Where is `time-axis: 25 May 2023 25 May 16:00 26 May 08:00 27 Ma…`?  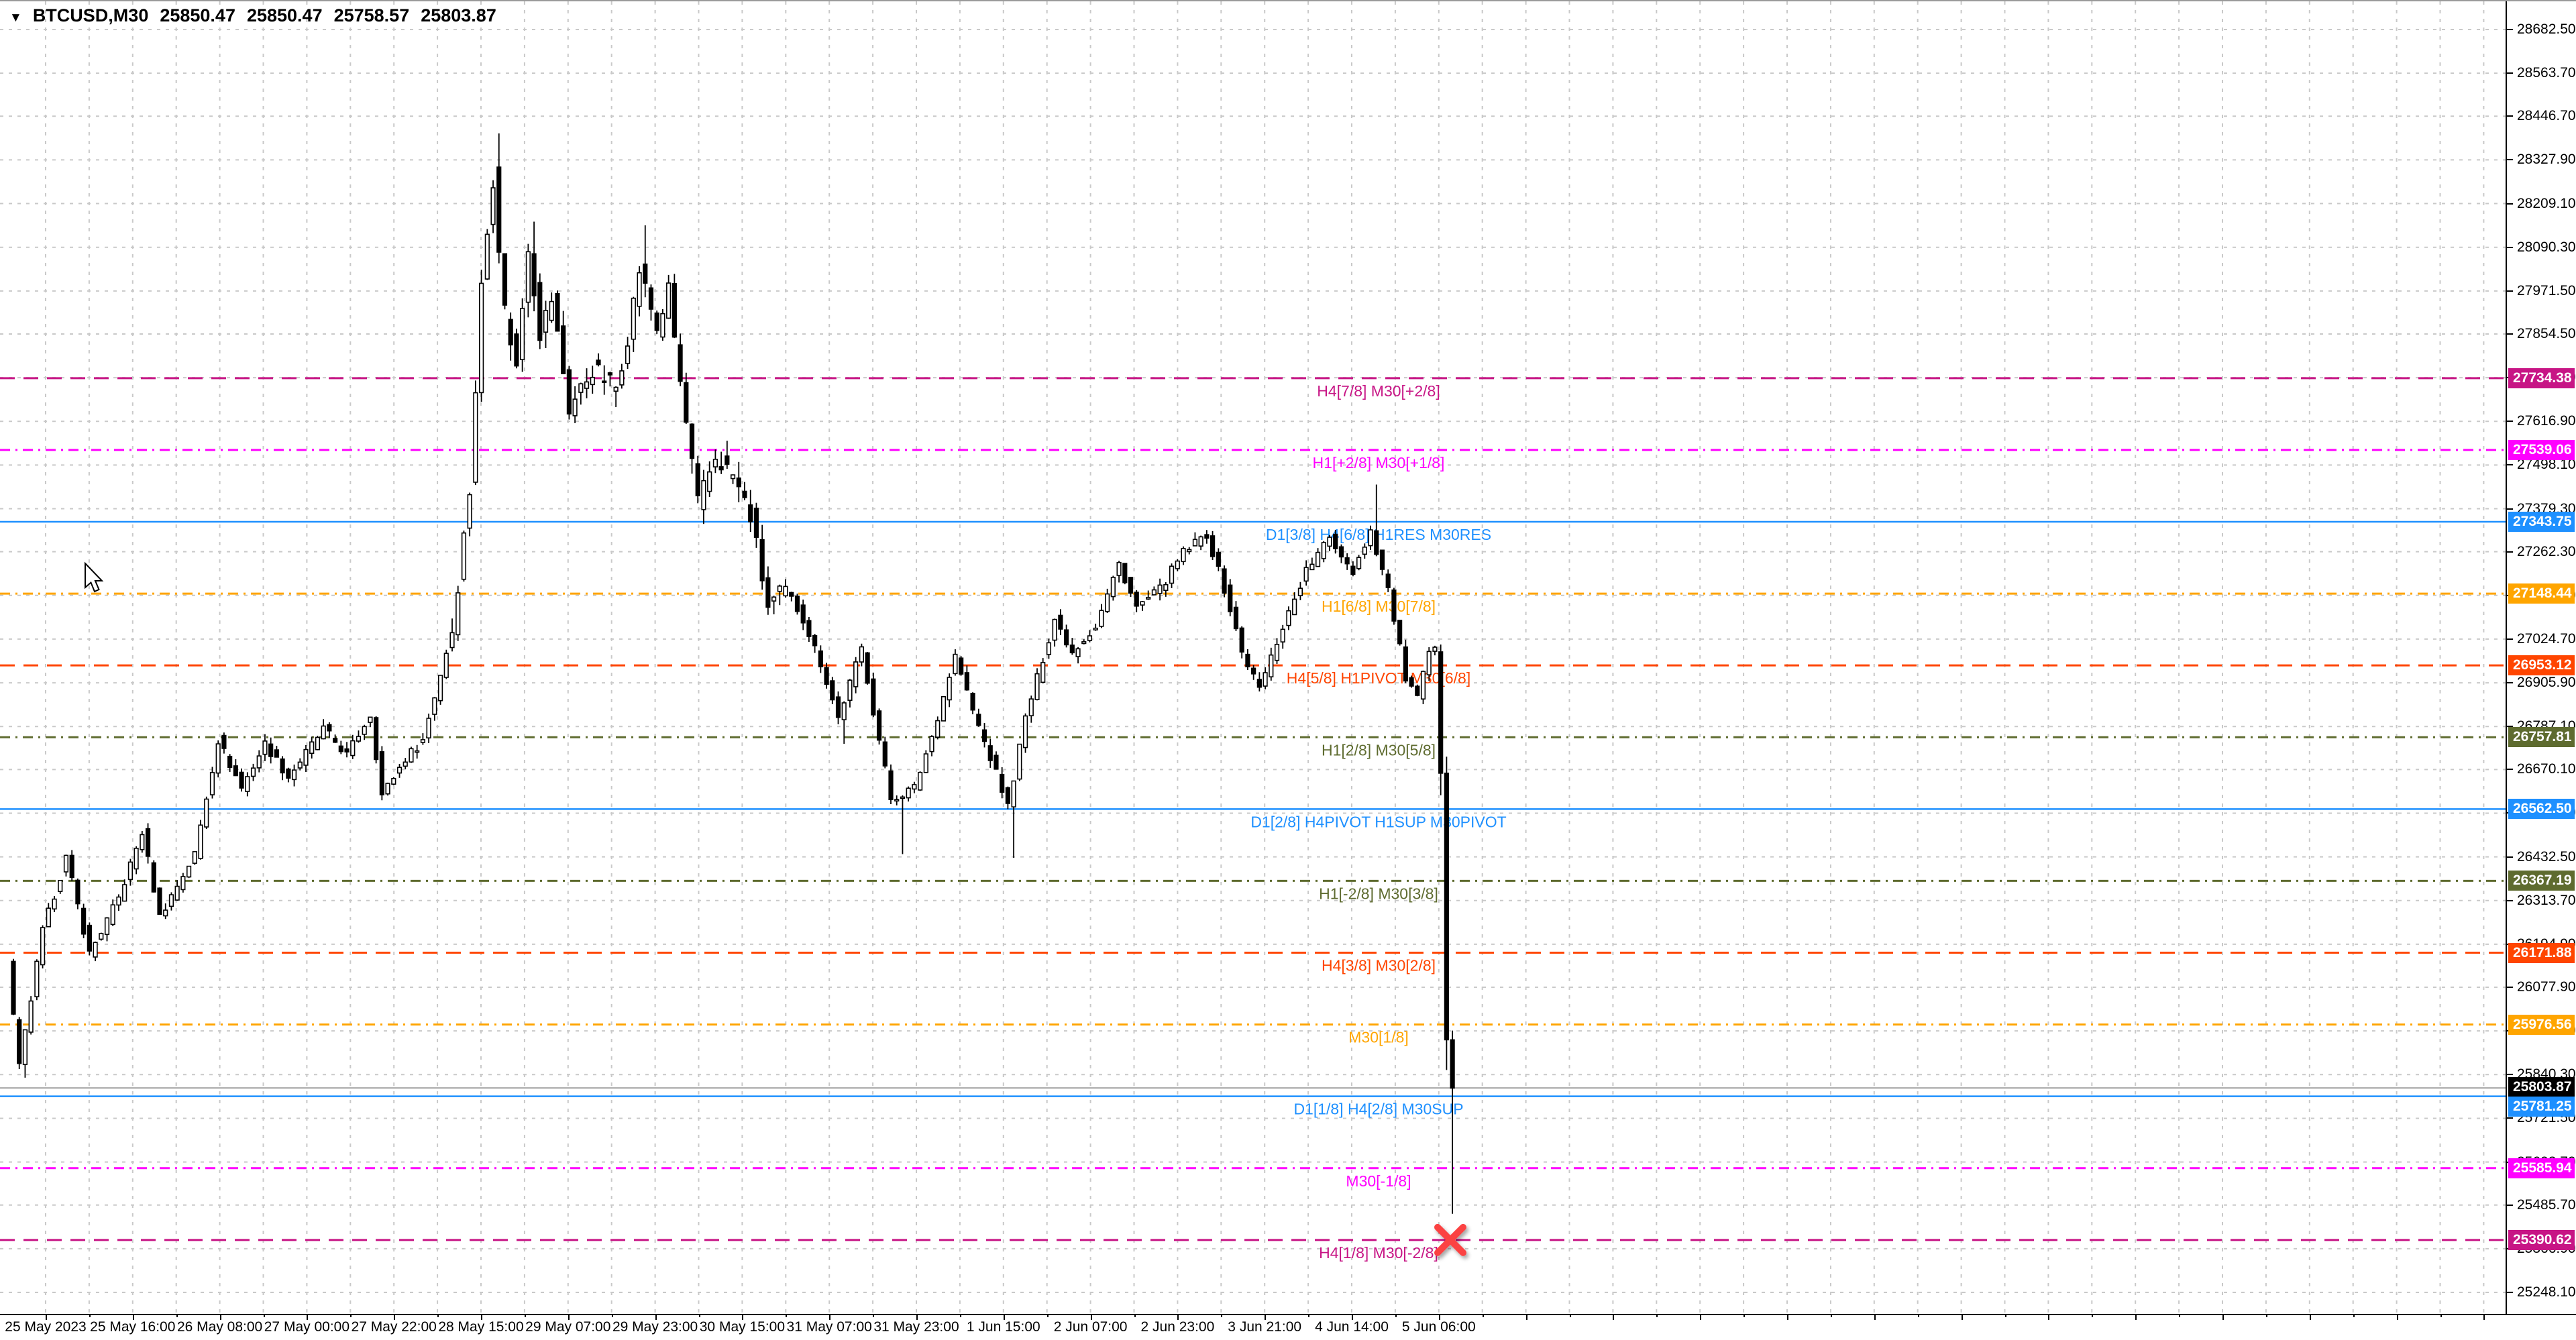 time-axis: 25 May 2023 25 May 16:00 26 May 08:00 27 Ma… is located at coordinates (1288, 1327).